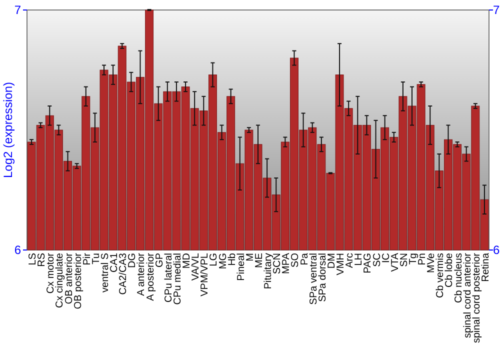 The image size is (500, 350). I want to click on x-tick-label: Hb, so click(232, 259).